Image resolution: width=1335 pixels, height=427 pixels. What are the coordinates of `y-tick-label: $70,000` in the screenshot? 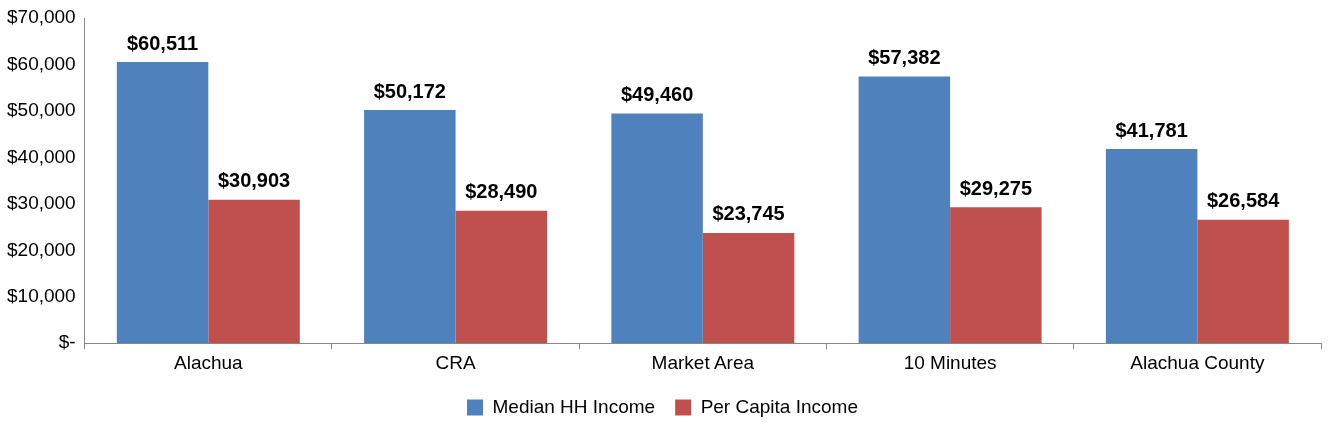 It's located at (41, 17).